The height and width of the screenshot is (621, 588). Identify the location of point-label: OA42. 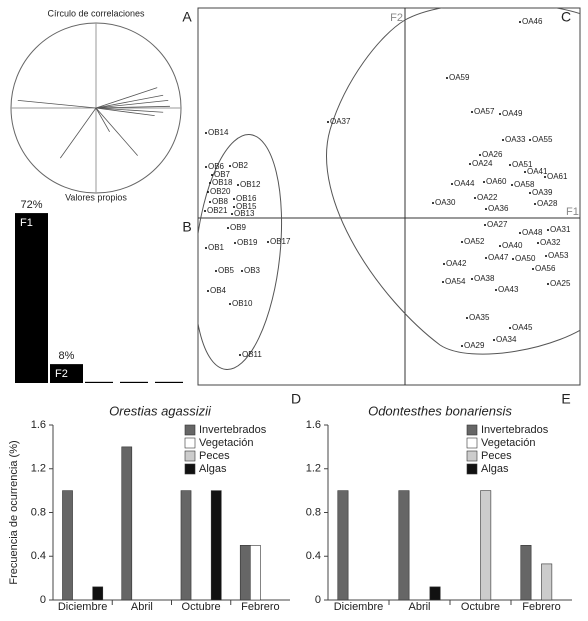
(456, 263).